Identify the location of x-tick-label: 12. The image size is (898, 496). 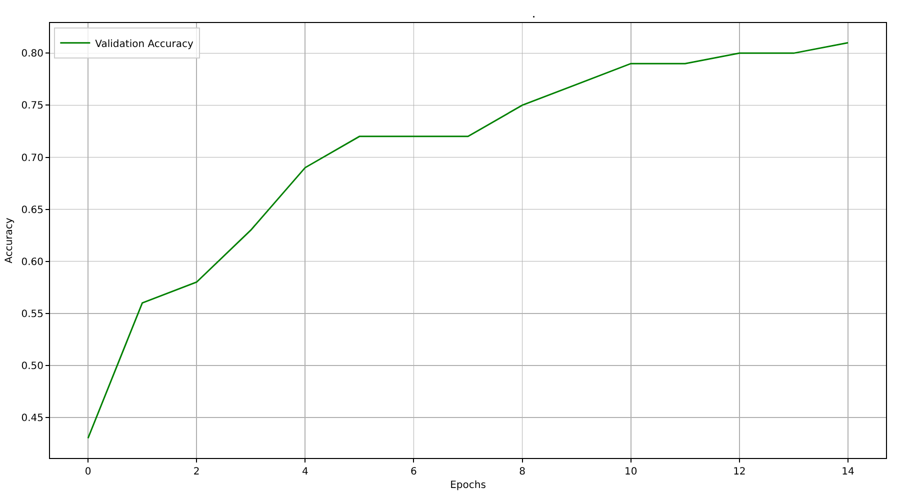
(739, 472).